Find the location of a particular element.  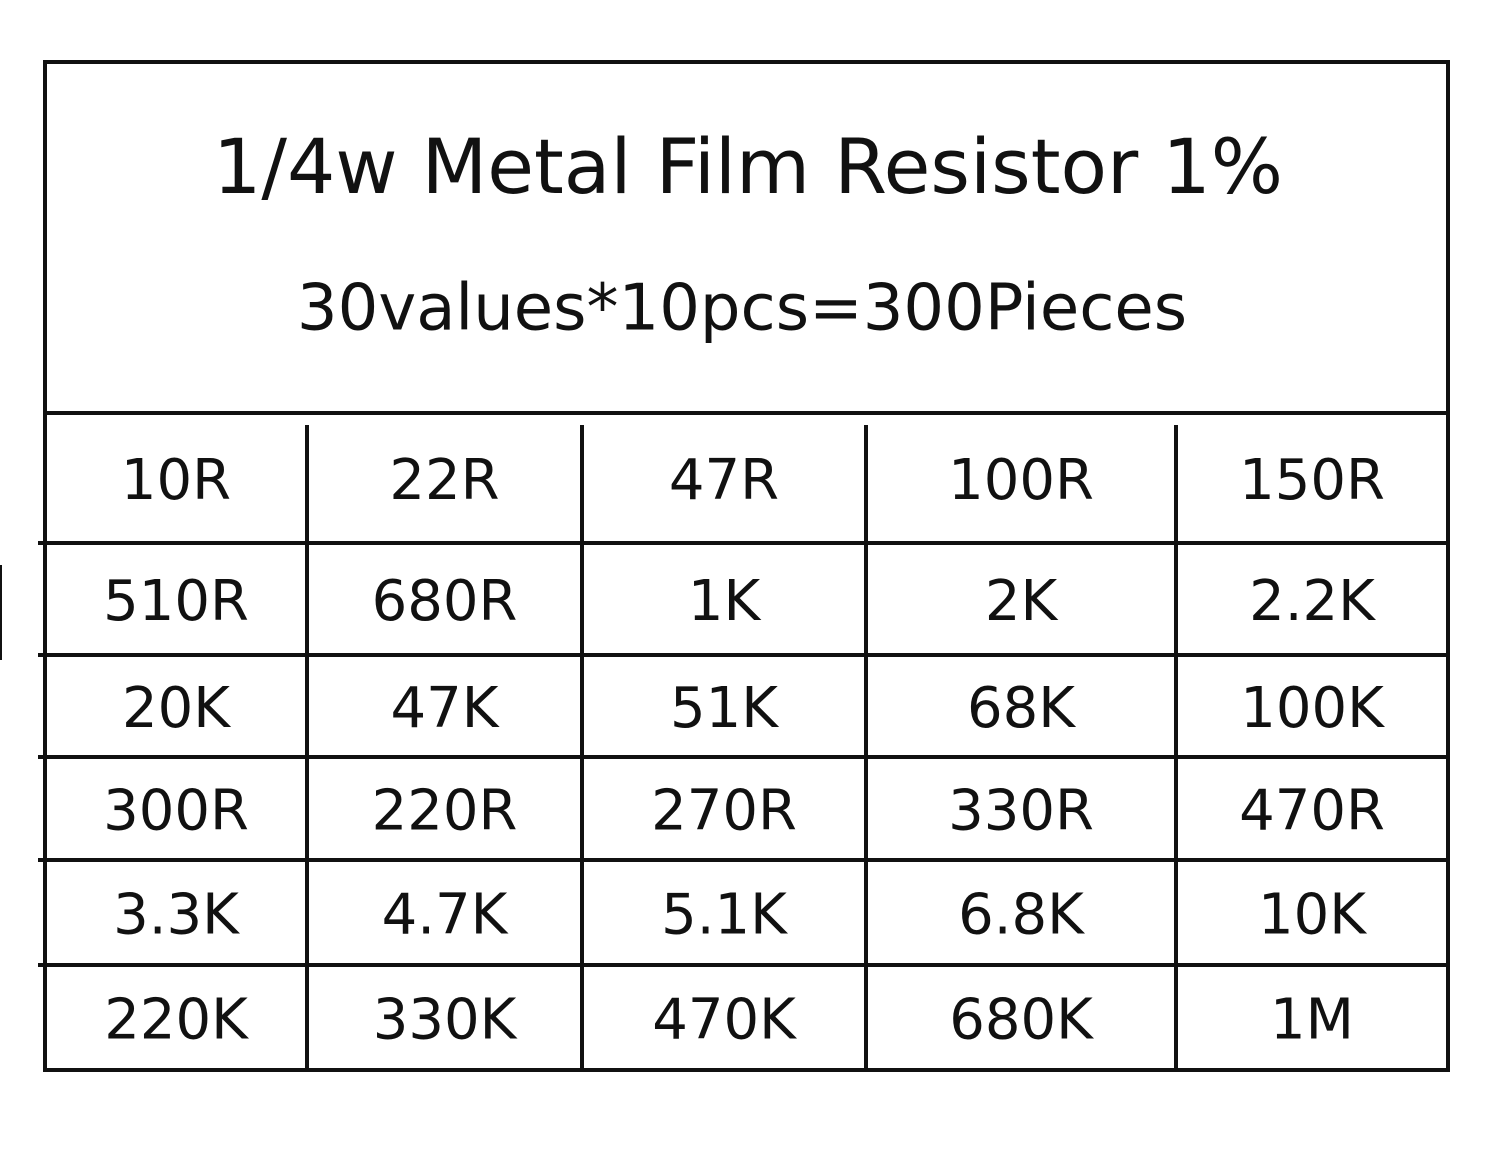

cell-value: 2K is located at coordinates (1022, 601).